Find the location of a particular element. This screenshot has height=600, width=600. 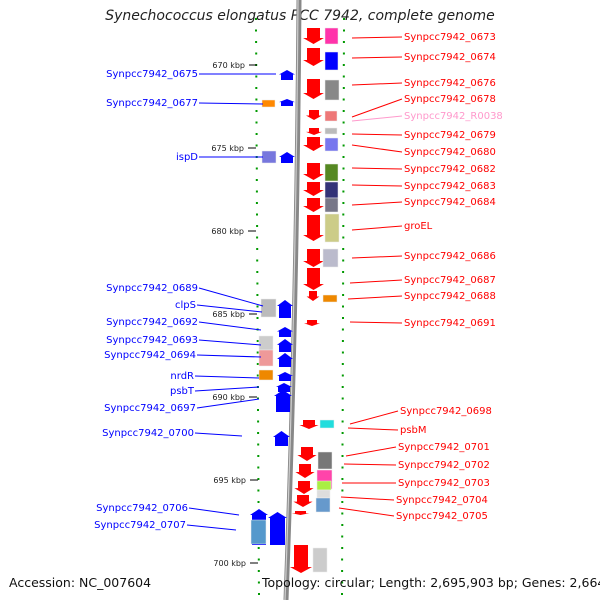

right-gene-label: Synpcc7942_0679 is located at coordinates (450, 135).